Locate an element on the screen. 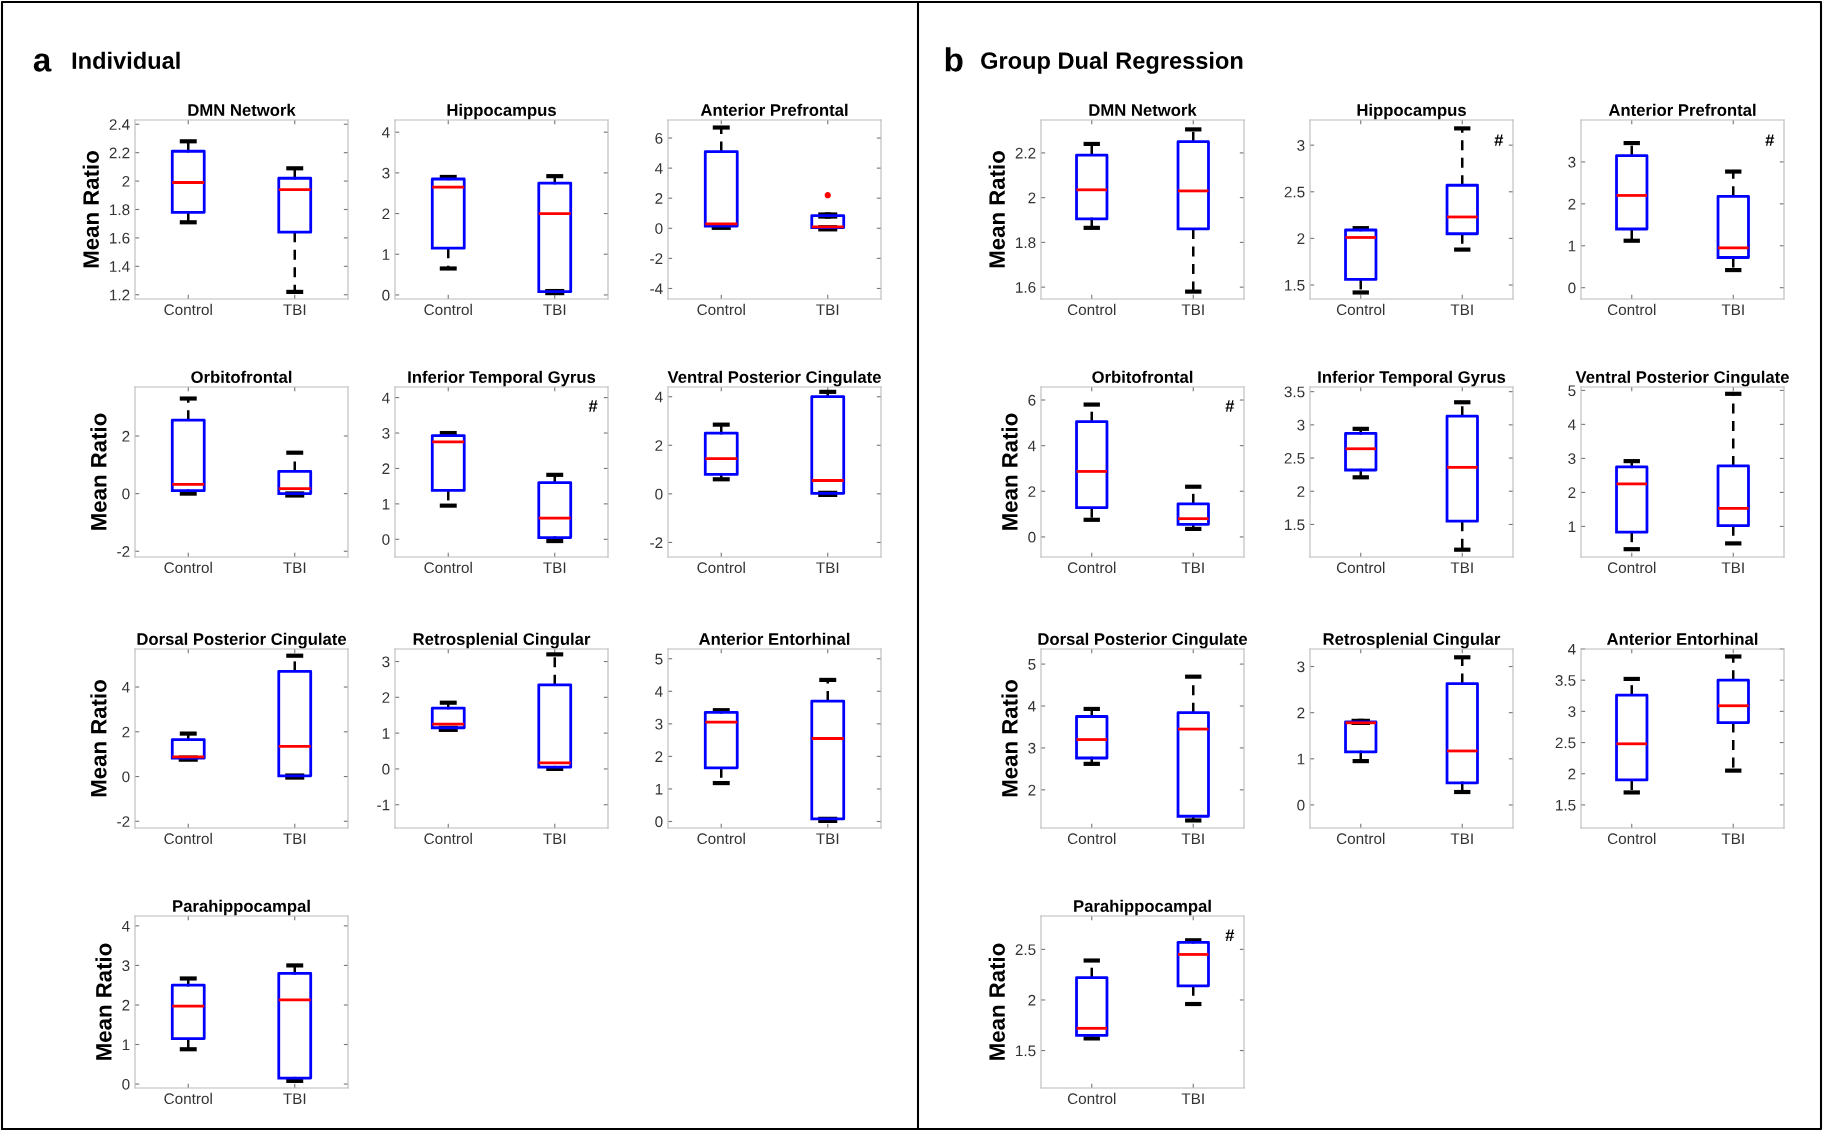 This screenshot has height=1131, width=1823. y-tick-label: 1.4 is located at coordinates (120, 266).